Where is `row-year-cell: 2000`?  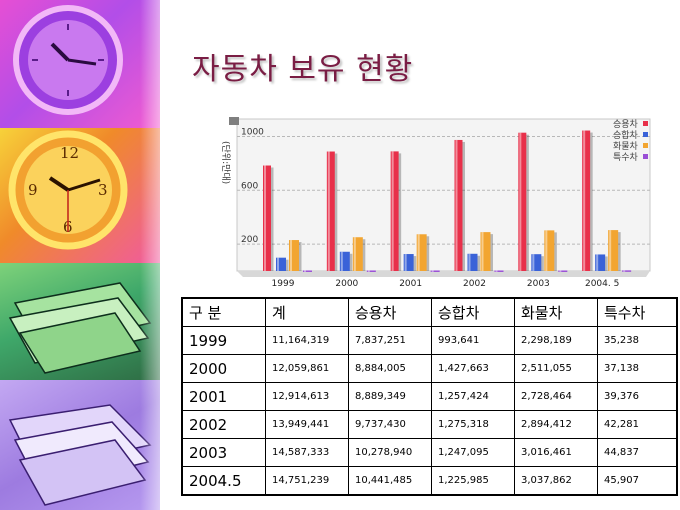
row-year-cell: 2000 is located at coordinates (223, 368).